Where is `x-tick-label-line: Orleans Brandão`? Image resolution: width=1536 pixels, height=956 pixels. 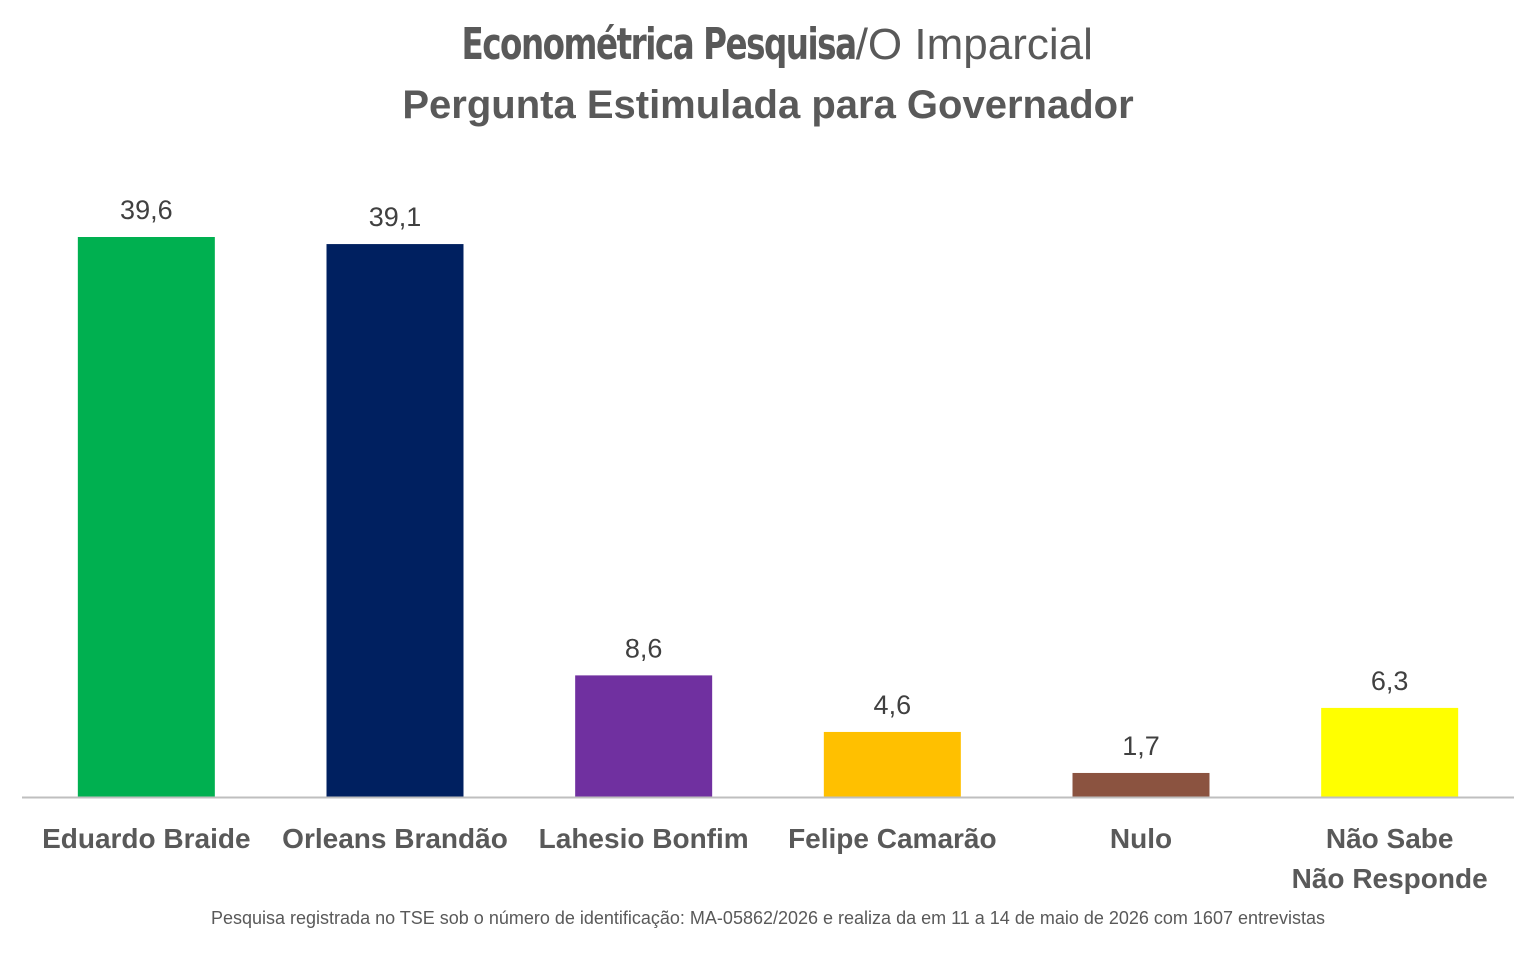
x-tick-label-line: Orleans Brandão is located at coordinates (395, 838).